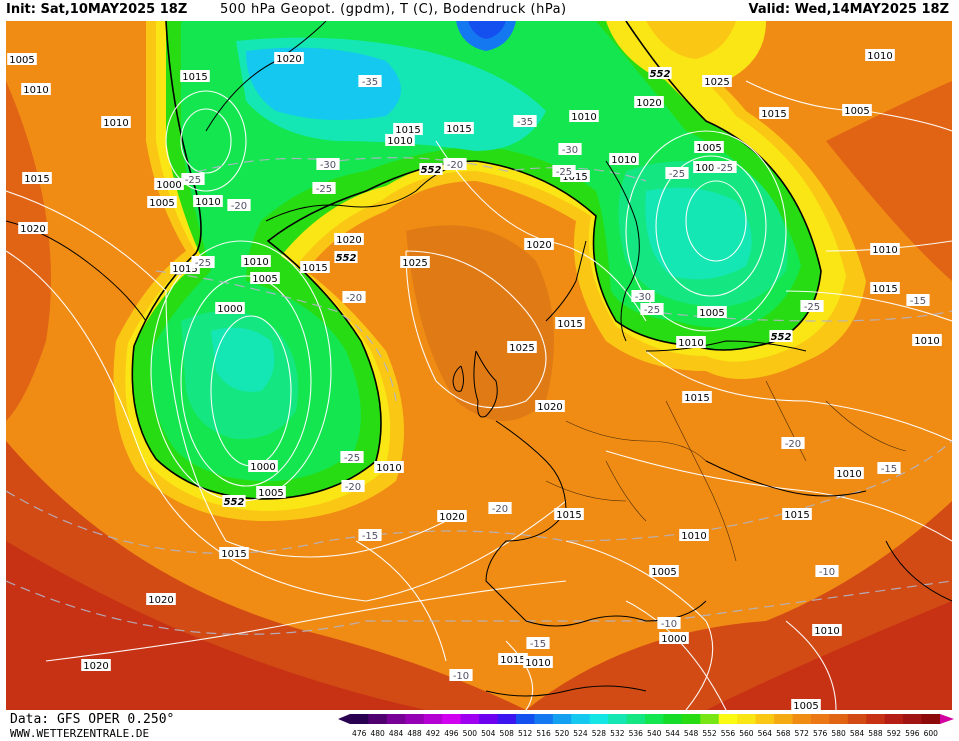 The width and height of the screenshot is (959, 741). What do you see at coordinates (538, 643) in the screenshot?
I see `temperature-label: -15` at bounding box center [538, 643].